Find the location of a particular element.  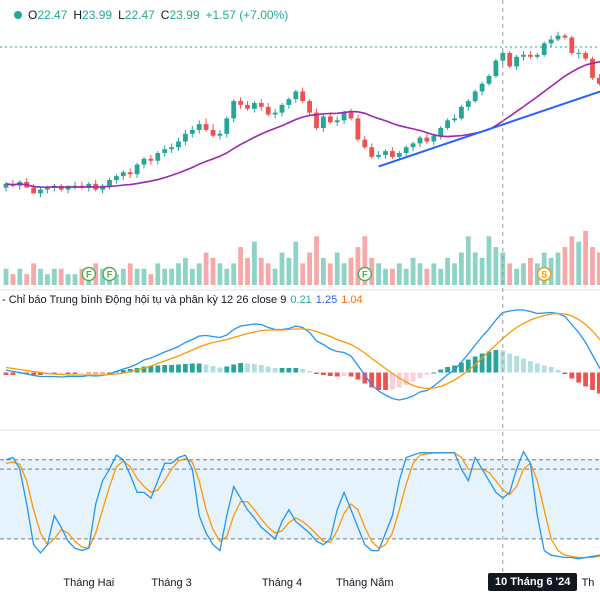

marker-label: F is located at coordinates (365, 275).